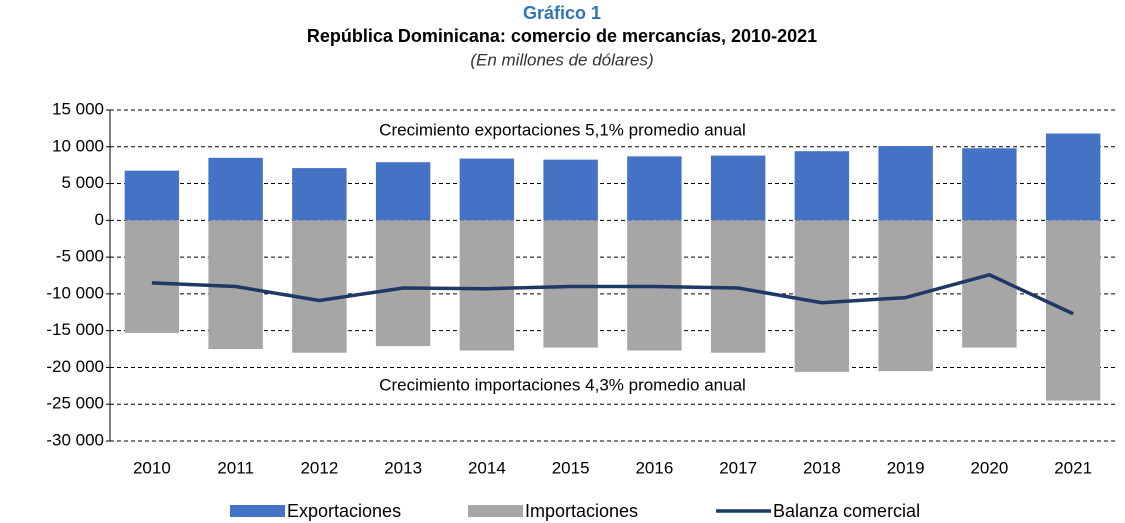 This screenshot has width=1125, height=523. Describe the element at coordinates (562, 13) in the screenshot. I see `chart-label: Gráfico 1` at that location.